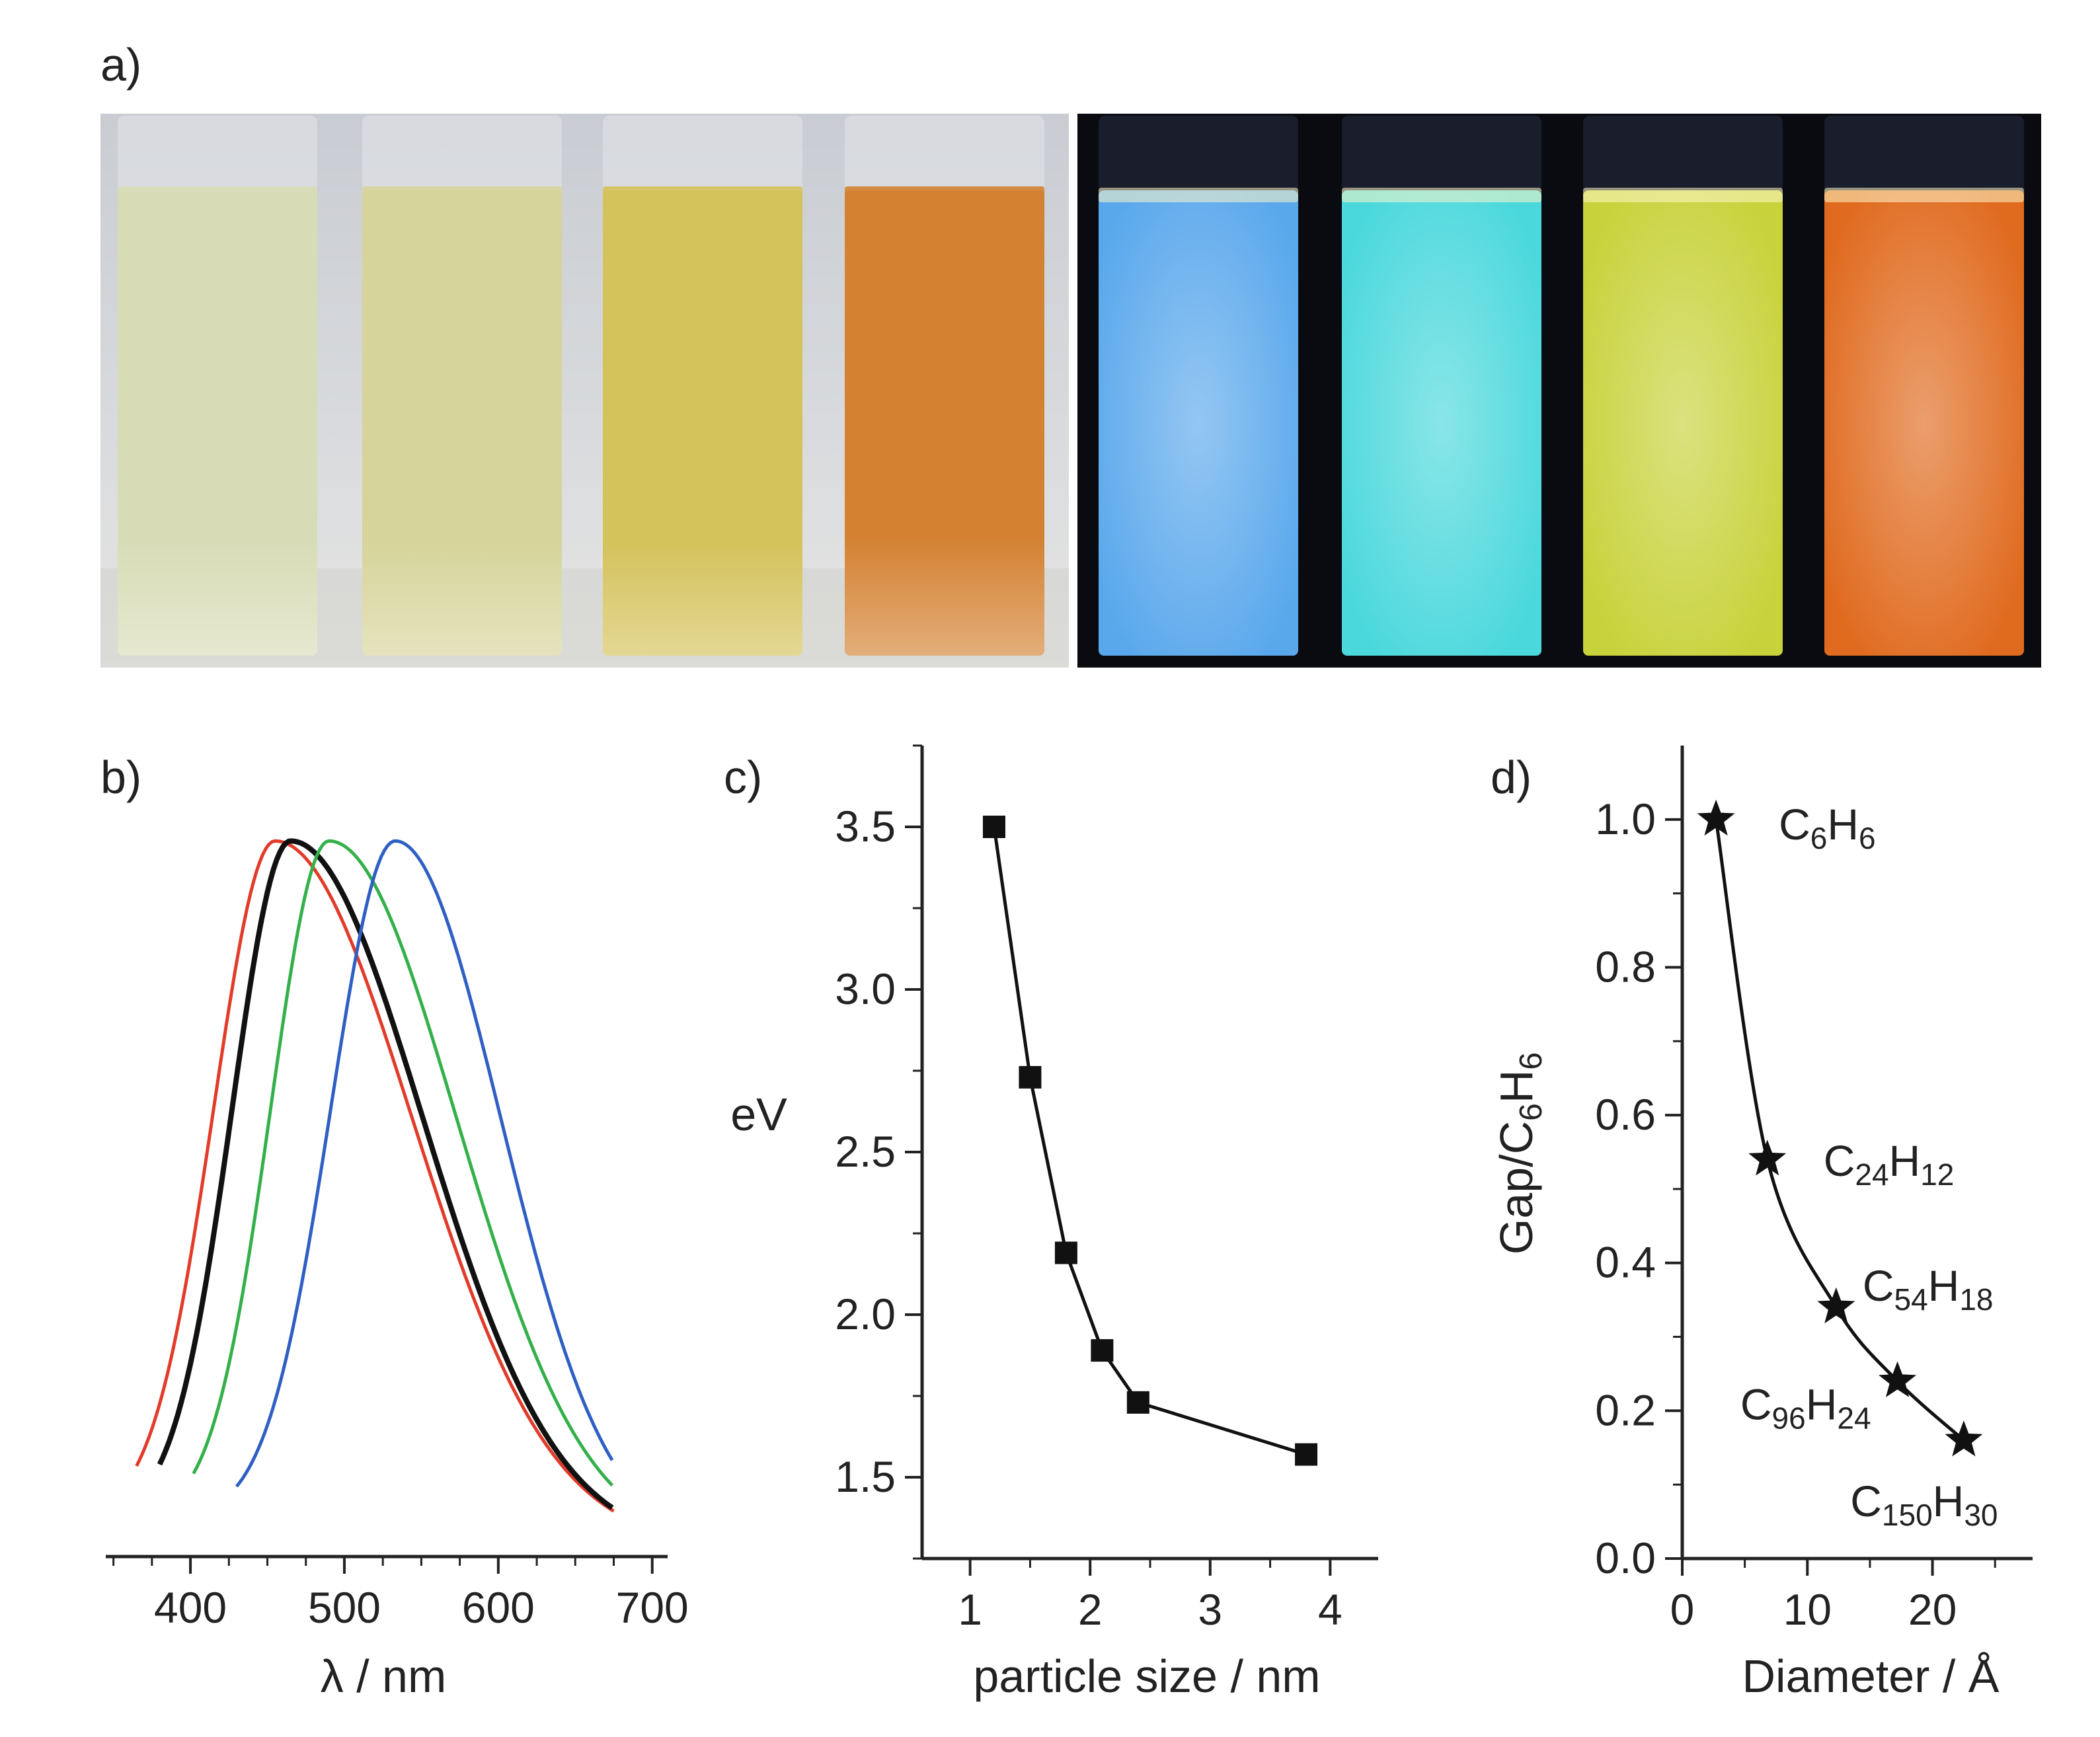  Describe the element at coordinates (1625, 1409) in the screenshot. I see `chart-d-y-tick-label: 0.2` at that location.